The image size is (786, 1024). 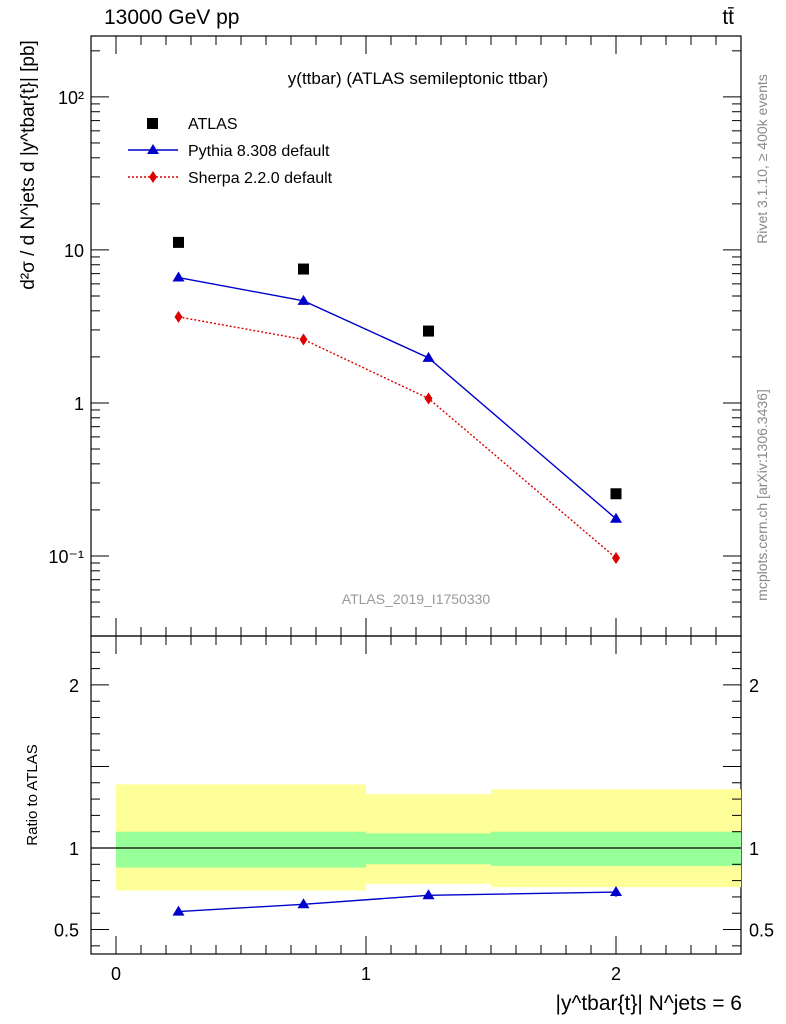 What do you see at coordinates (71, 98) in the screenshot?
I see `main-ytick-label: 10²` at bounding box center [71, 98].